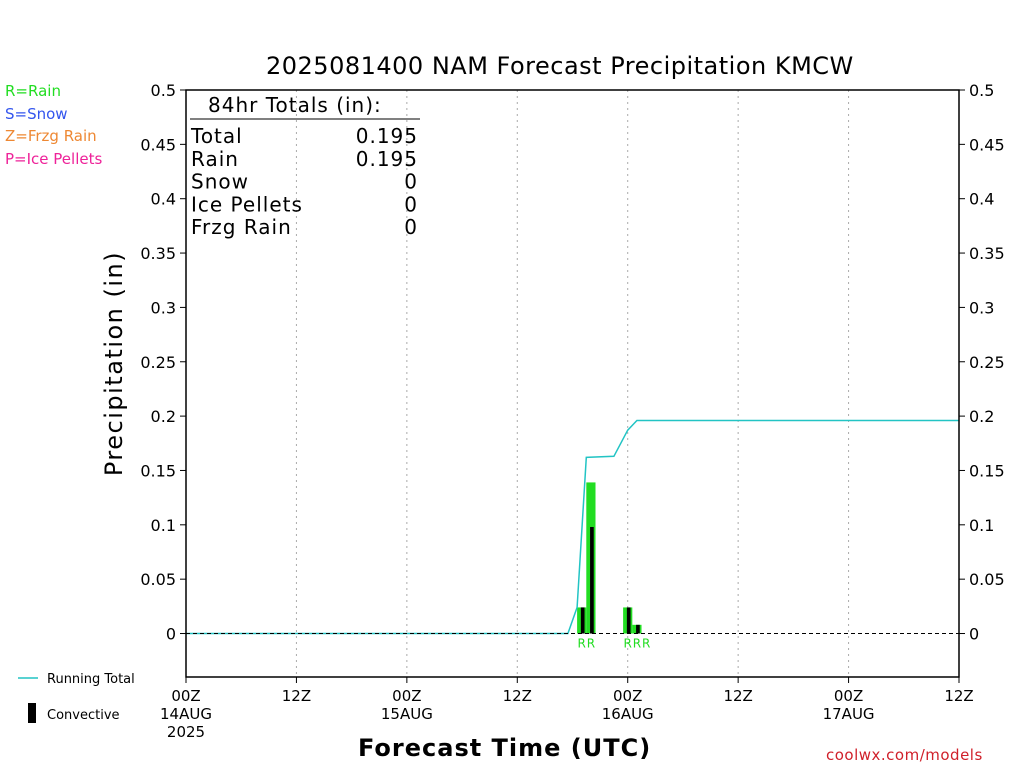  Describe the element at coordinates (848, 696) in the screenshot. I see `x-tick-label-6: 00Z` at that location.